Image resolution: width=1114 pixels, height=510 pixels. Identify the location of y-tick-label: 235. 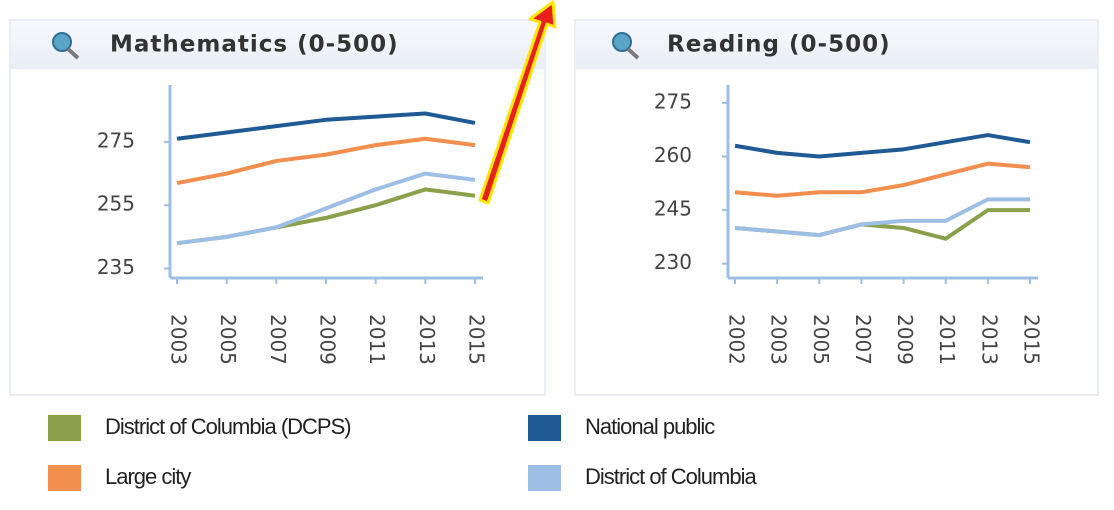
(116, 267).